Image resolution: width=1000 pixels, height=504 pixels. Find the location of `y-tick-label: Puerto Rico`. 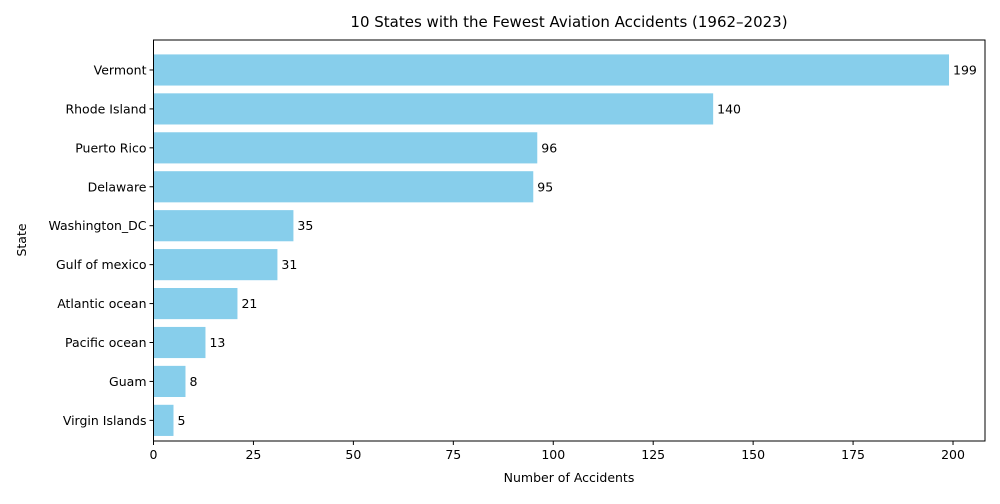

y-tick-label: Puerto Rico is located at coordinates (110, 147).